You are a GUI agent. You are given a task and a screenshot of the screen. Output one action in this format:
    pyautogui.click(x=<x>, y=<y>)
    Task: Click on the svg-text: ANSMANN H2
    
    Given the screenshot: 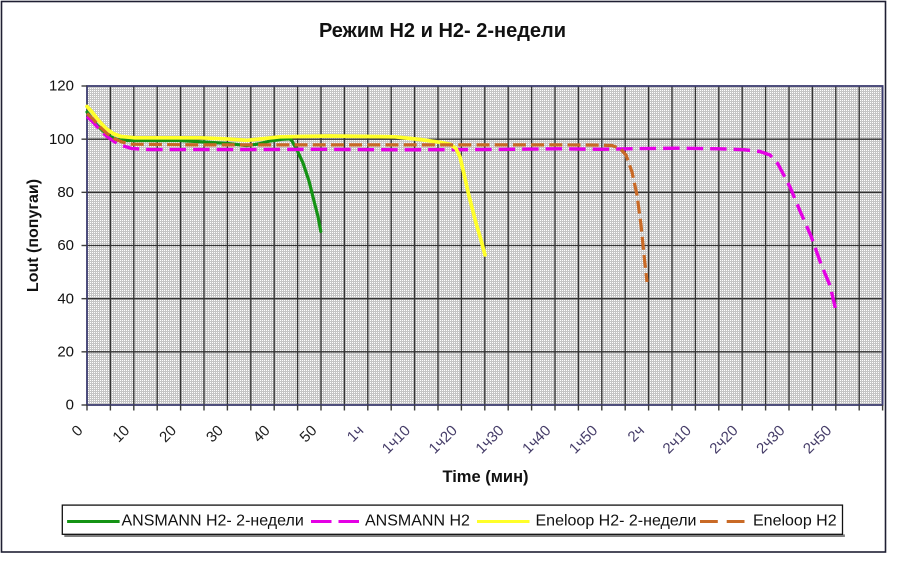 What is the action you would take?
    pyautogui.click(x=417, y=521)
    